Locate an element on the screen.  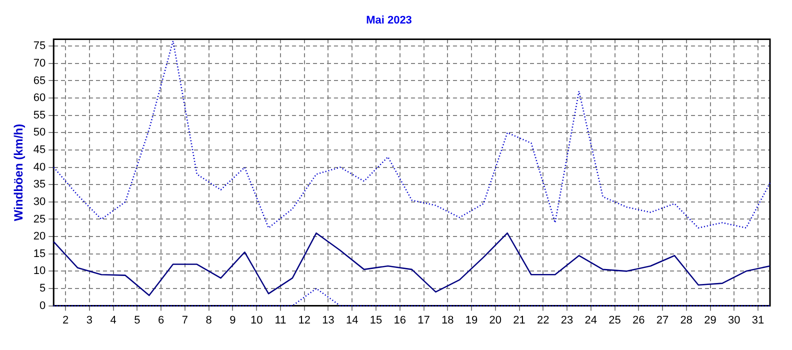
x-tick-label: 23 is located at coordinates (567, 320).